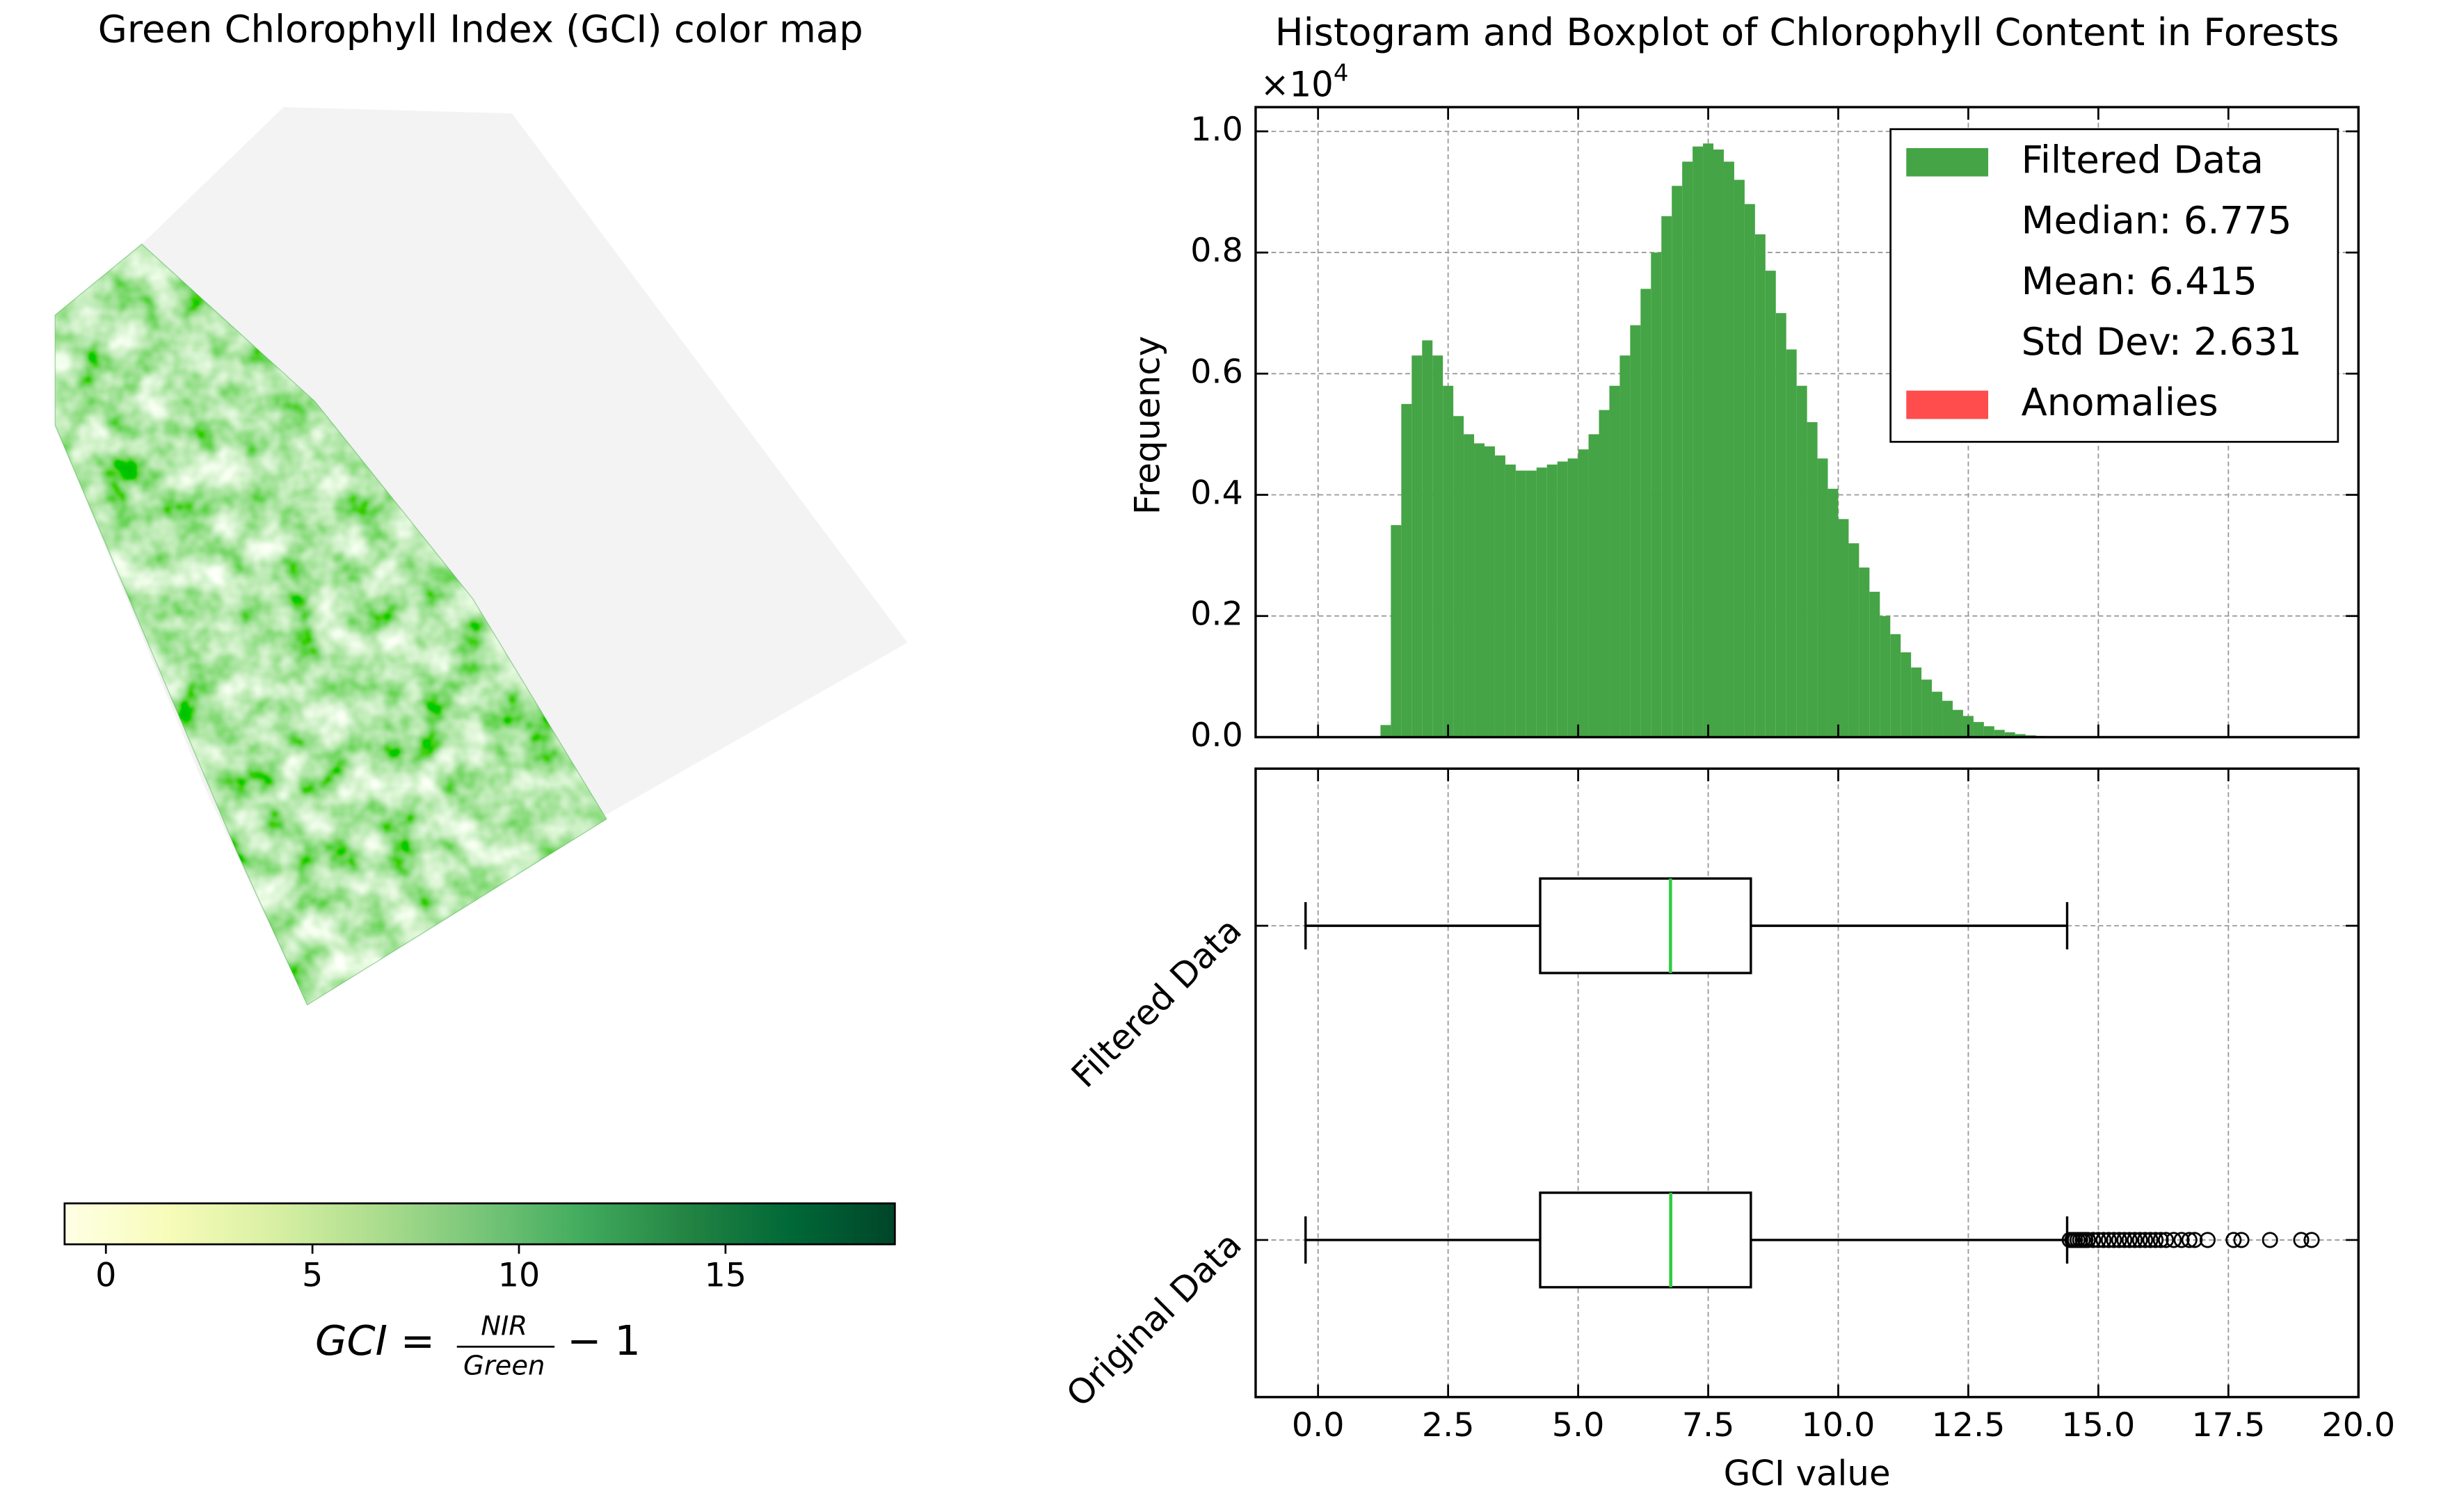  I want to click on y-tick-label: 0.0, so click(1216, 735).